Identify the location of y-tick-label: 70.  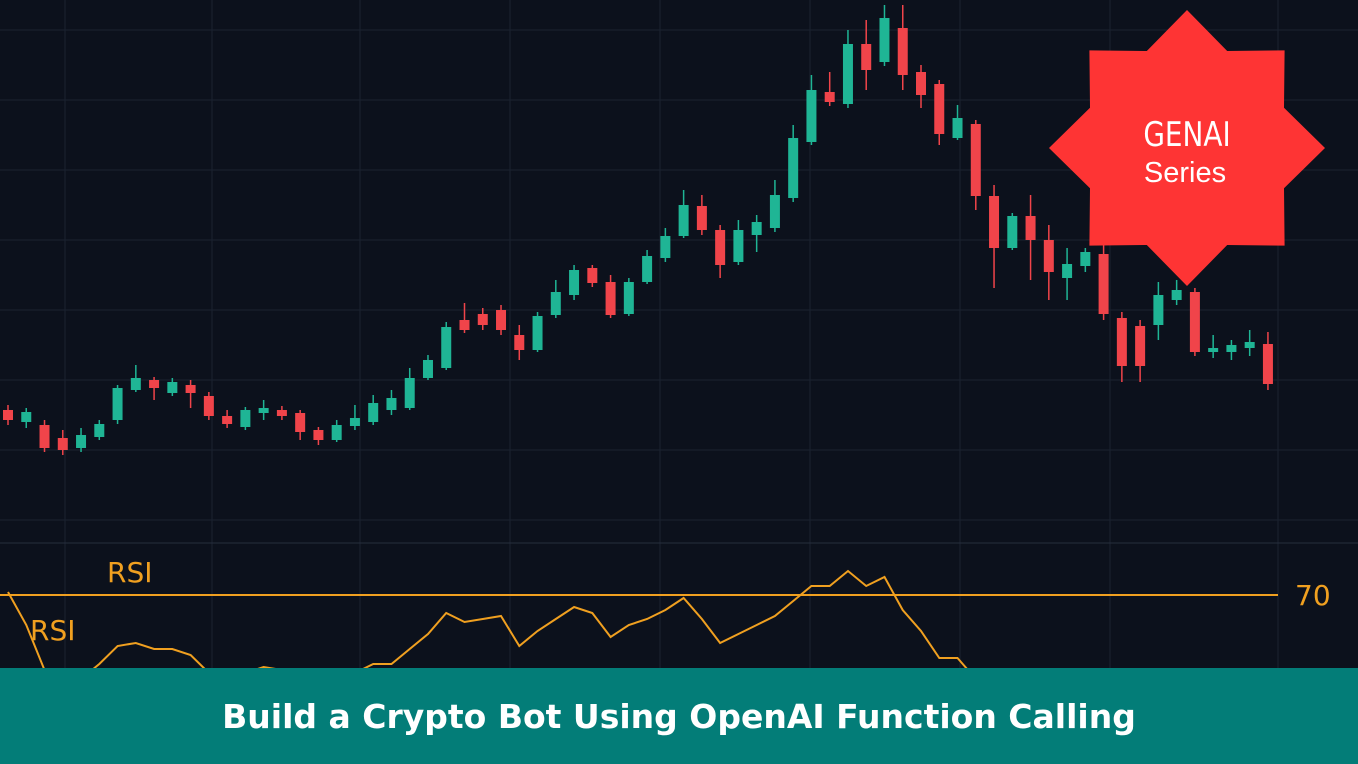
(1313, 595).